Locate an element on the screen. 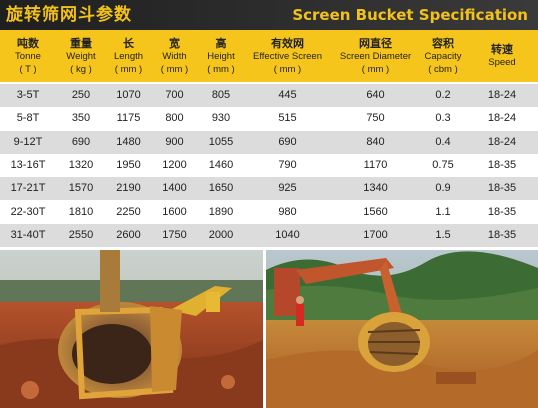 This screenshot has height=408, width=538. table-cell: 640 is located at coordinates (375, 95).